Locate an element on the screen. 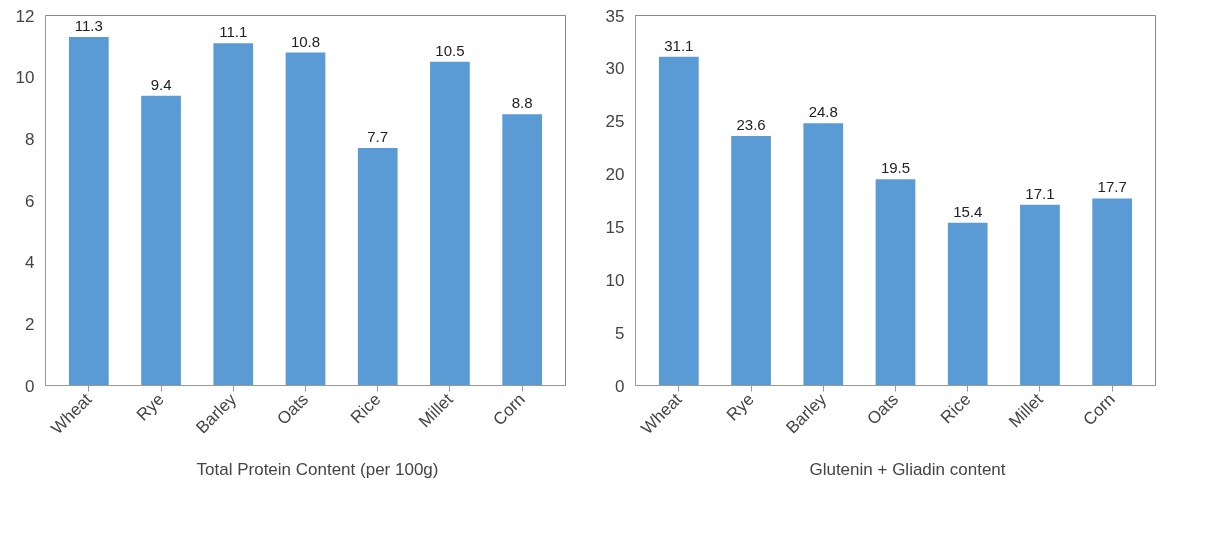 This screenshot has height=551, width=1207. y-tick-label: 35 is located at coordinates (615, 16).